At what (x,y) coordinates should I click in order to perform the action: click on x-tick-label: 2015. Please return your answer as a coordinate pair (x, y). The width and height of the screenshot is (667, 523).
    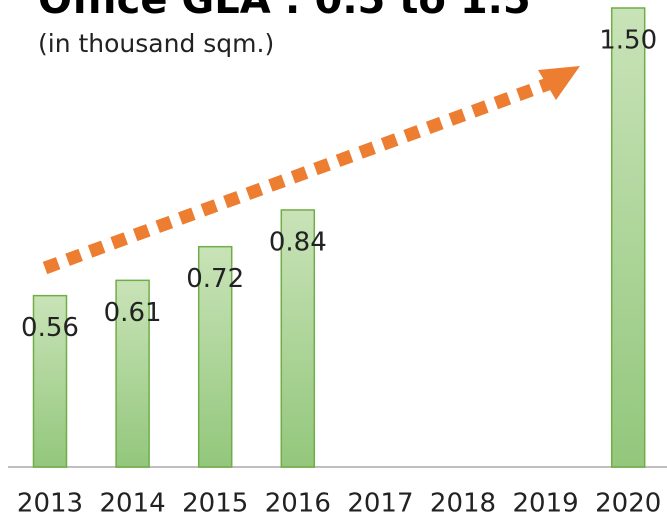
    Looking at the image, I should click on (215, 504).